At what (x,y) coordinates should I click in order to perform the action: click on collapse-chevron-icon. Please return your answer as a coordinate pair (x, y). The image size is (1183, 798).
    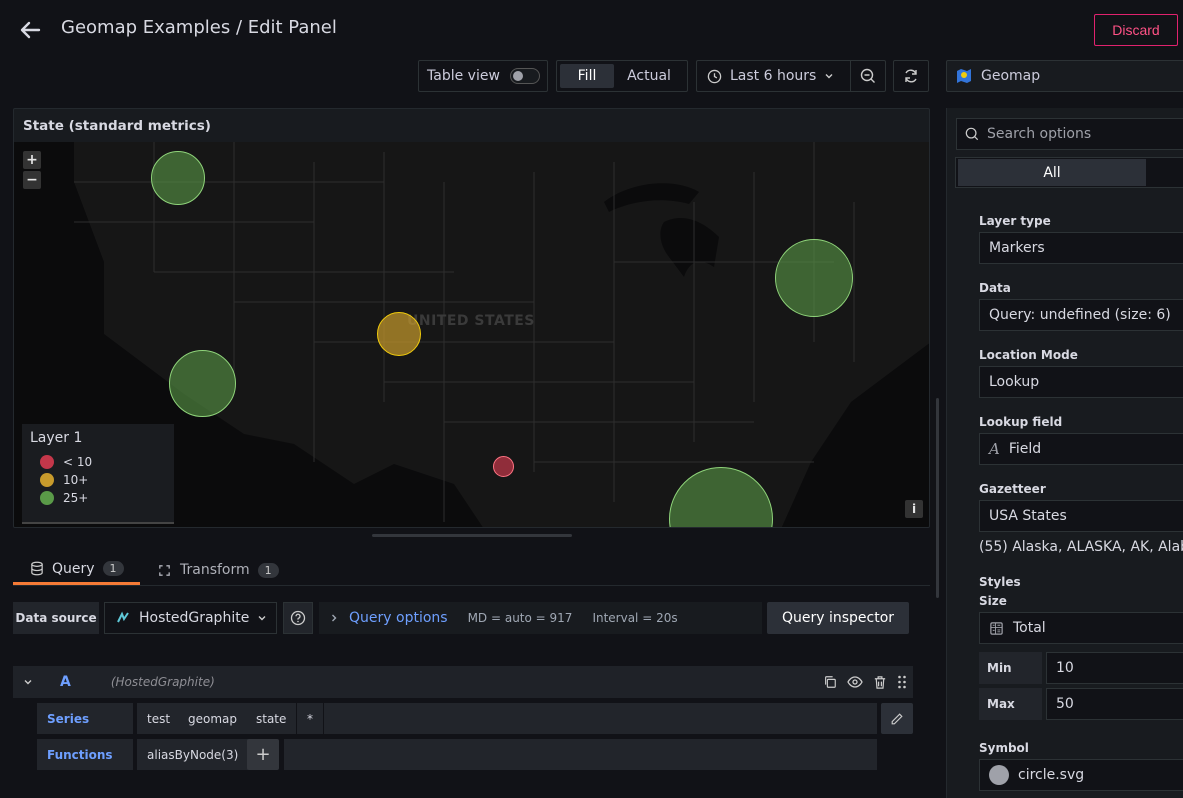
    Looking at the image, I should click on (28, 682).